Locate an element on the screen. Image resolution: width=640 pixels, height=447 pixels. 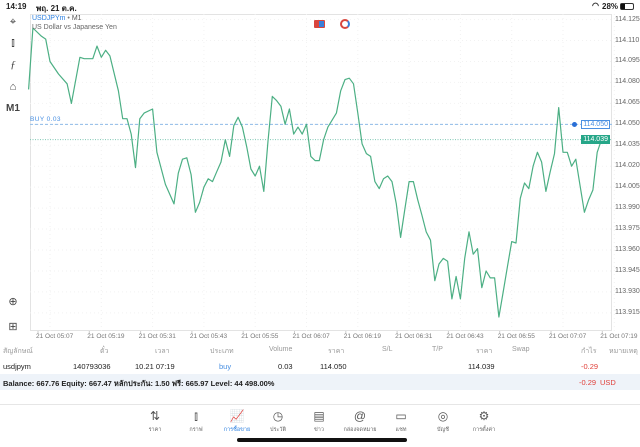
header-profit: กำไร is located at coordinates (589, 351).